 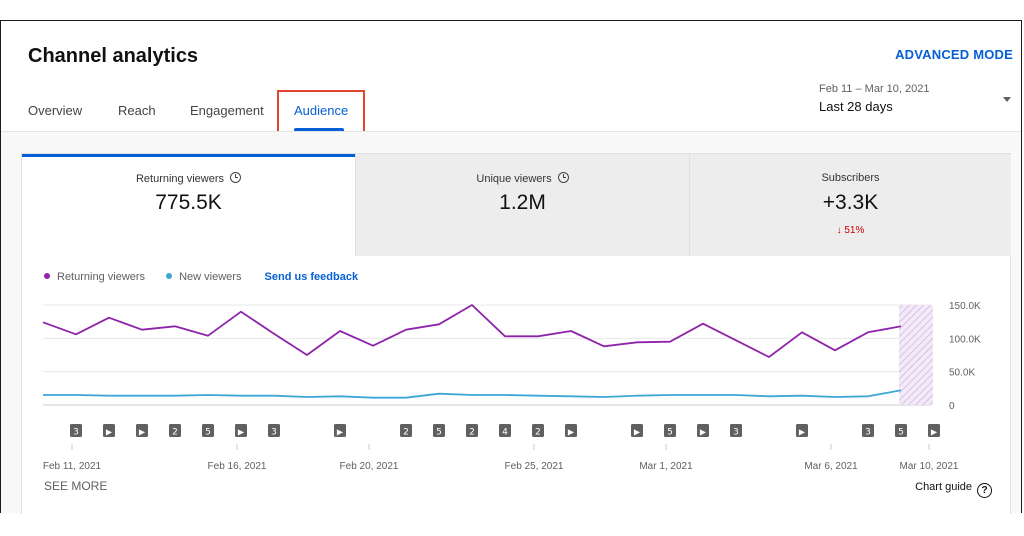 I want to click on metric-title-wrap: Subscribers, so click(x=850, y=178).